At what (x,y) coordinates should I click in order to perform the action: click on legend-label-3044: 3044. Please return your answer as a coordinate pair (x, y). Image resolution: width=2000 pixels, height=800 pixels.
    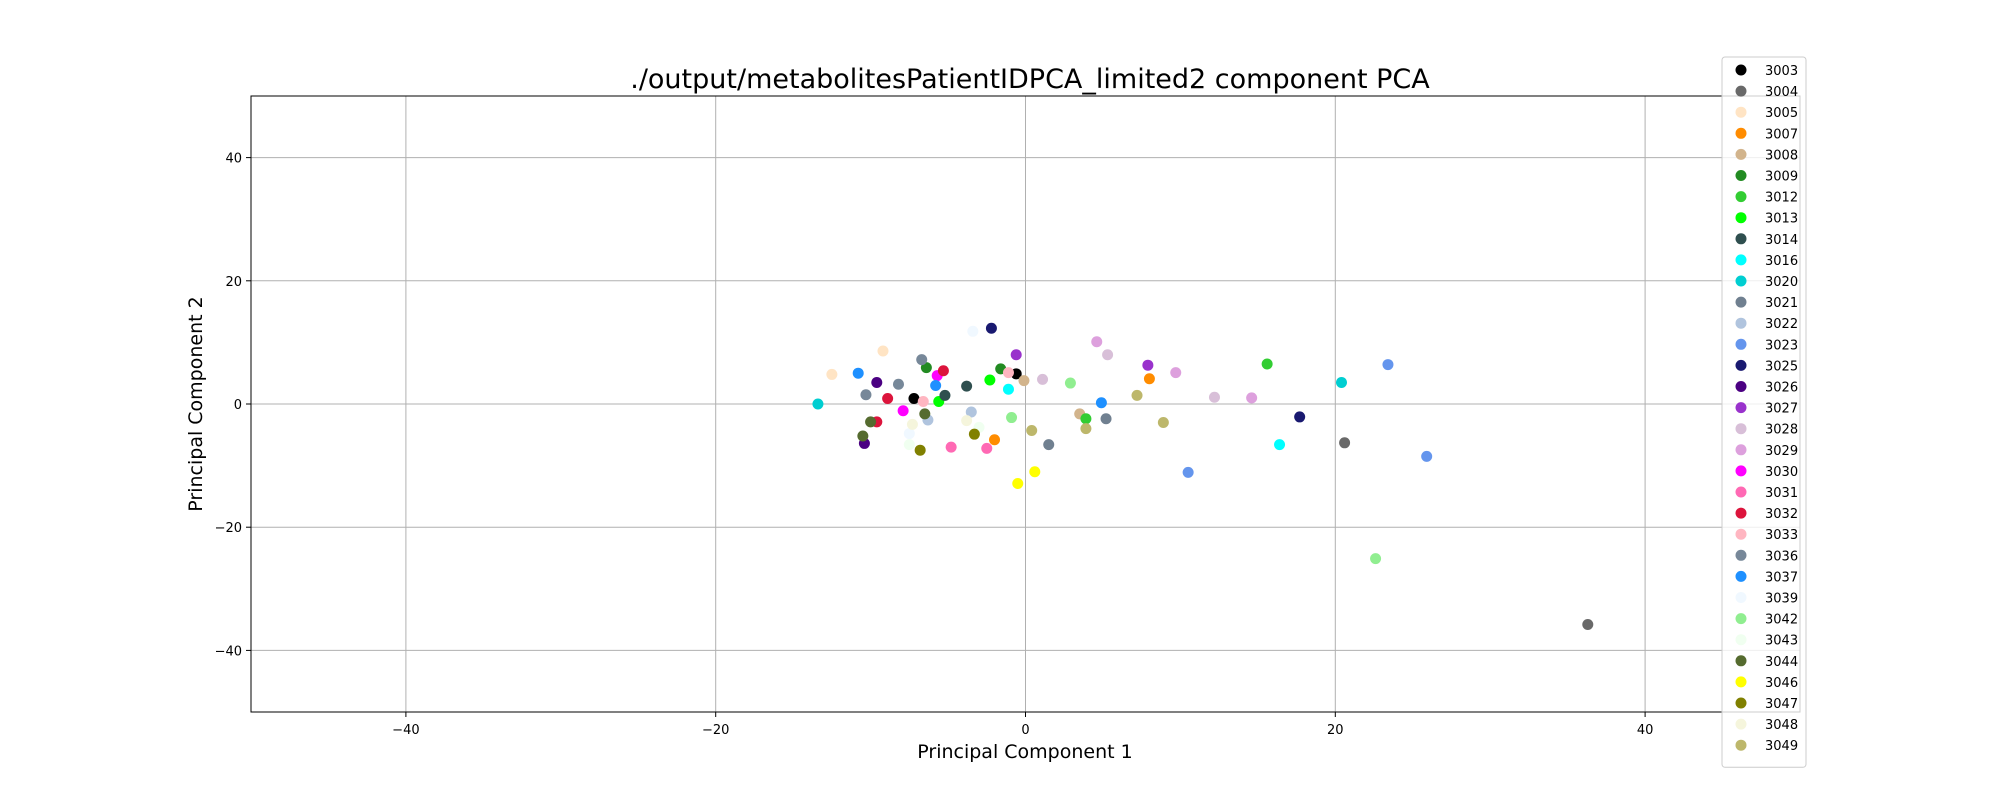
    Looking at the image, I should click on (1781, 662).